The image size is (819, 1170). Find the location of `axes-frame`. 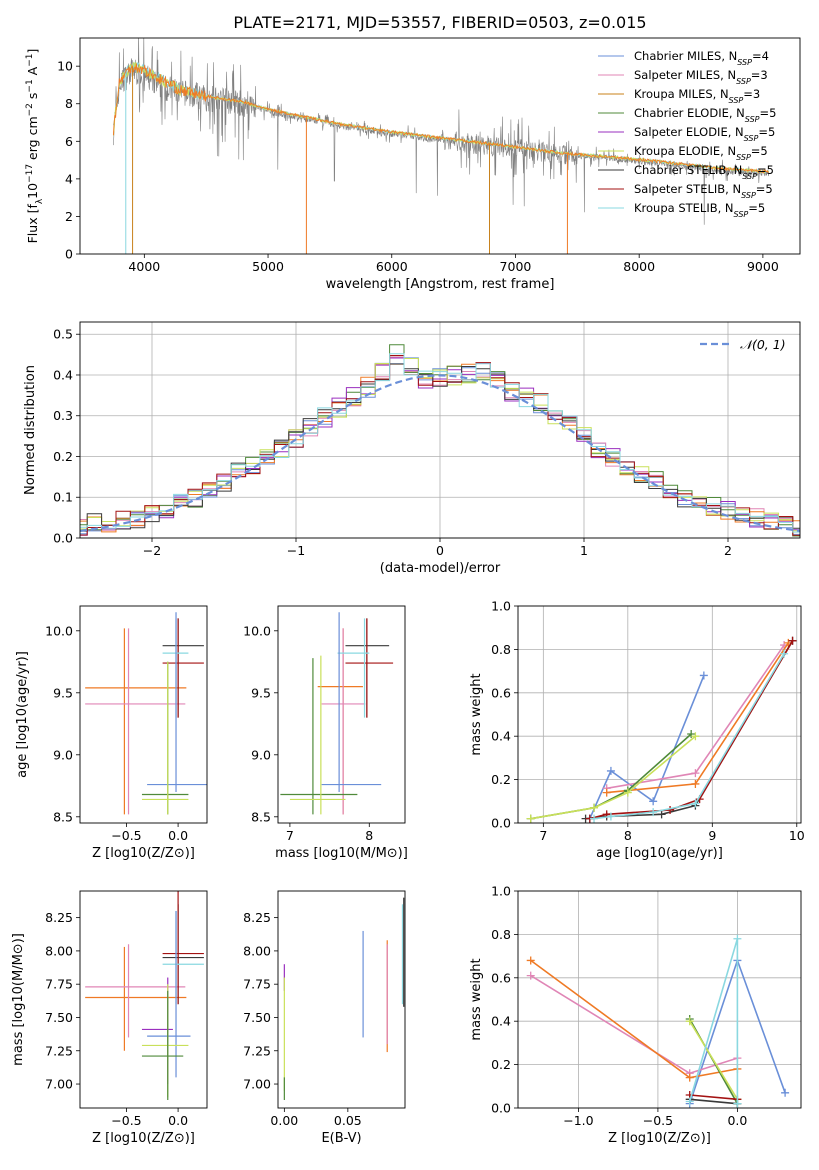

axes-frame is located at coordinates (143, 714).